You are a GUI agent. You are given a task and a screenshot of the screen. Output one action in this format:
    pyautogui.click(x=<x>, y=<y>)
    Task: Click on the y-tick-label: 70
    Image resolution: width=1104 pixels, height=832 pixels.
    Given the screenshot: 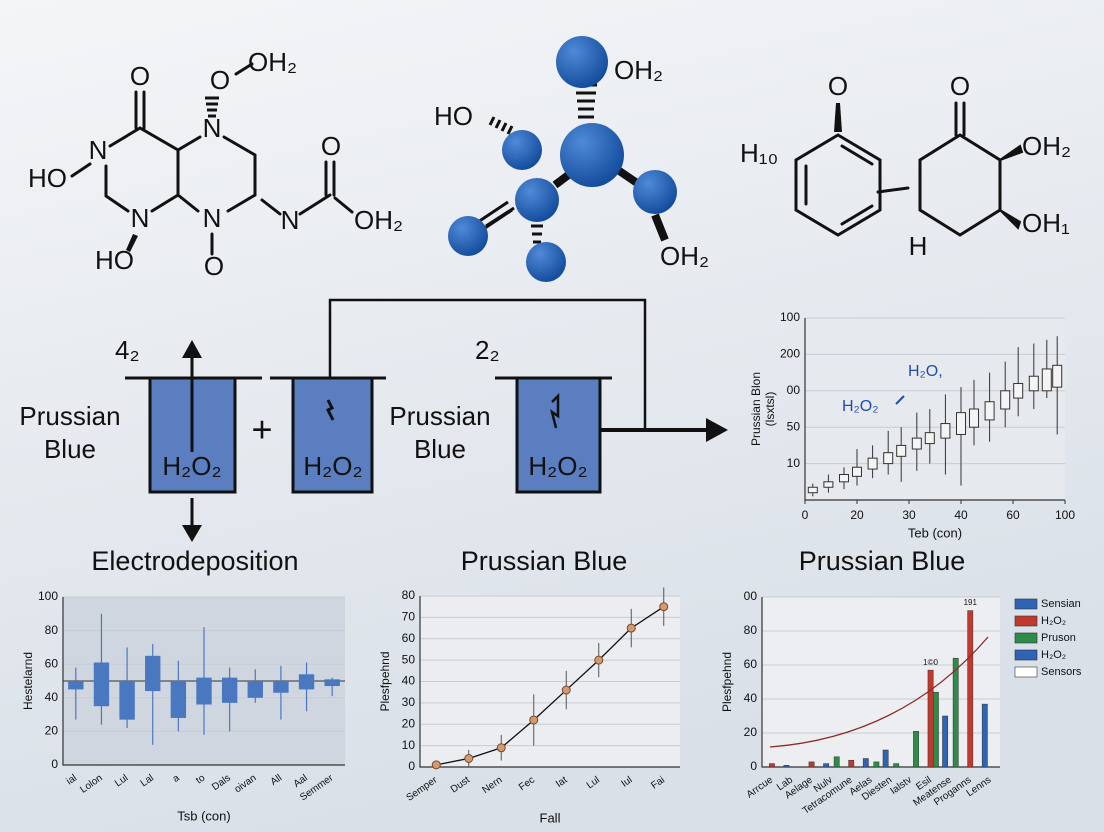 What is the action you would take?
    pyautogui.click(x=409, y=617)
    